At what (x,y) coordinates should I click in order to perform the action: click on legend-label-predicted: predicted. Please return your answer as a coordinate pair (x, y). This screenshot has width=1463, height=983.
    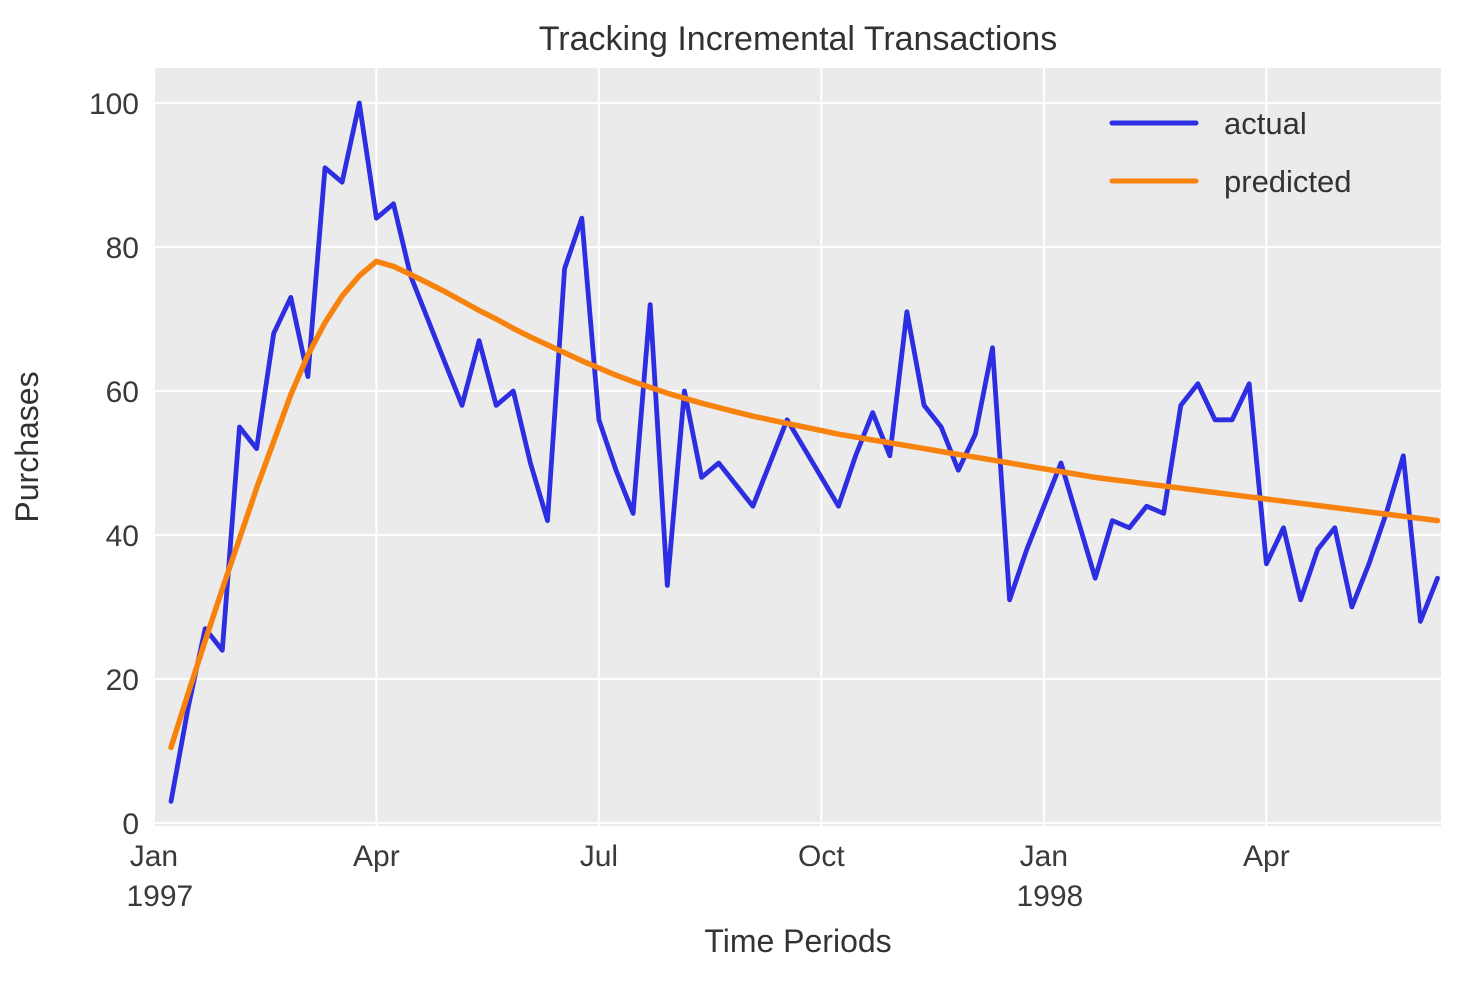
    Looking at the image, I should click on (1288, 181).